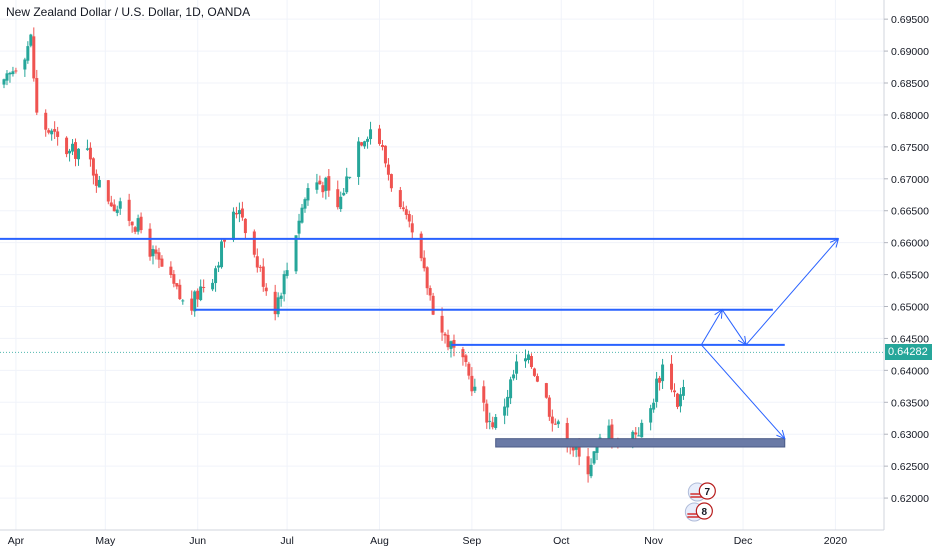  What do you see at coordinates (910, 84) in the screenshot?
I see `price-tick-label: 0.68500` at bounding box center [910, 84].